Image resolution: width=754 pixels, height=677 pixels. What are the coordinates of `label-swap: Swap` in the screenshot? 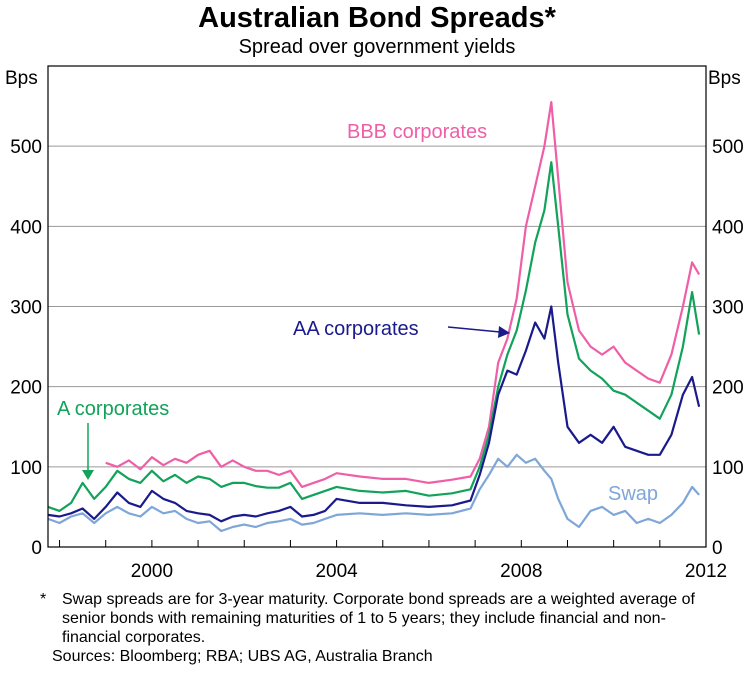 It's located at (633, 494).